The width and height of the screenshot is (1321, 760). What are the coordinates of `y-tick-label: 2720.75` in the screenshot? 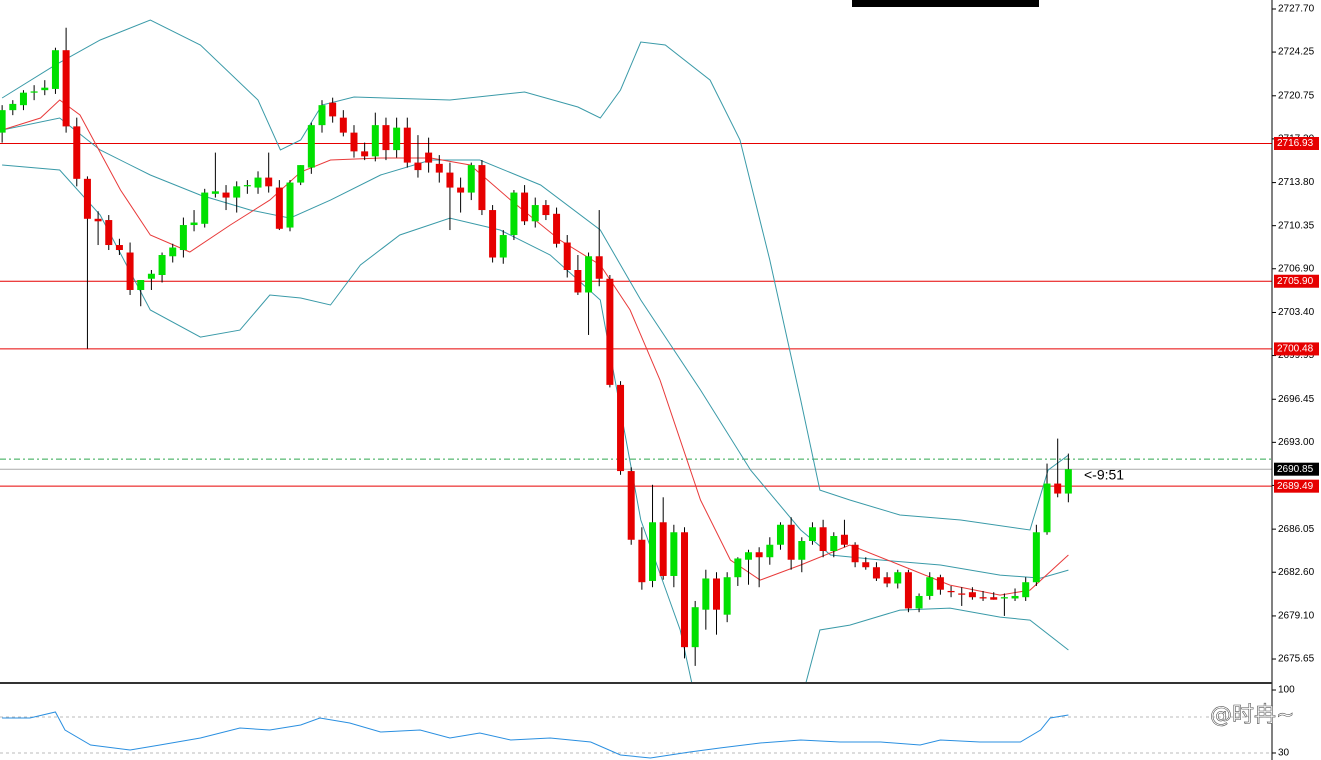 It's located at (1296, 95).